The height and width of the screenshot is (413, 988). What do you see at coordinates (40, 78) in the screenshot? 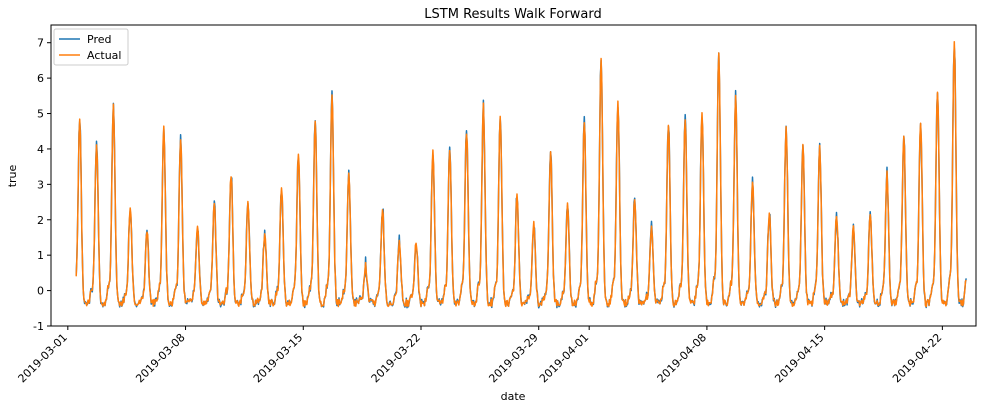
I see `y-tick-label: 6` at bounding box center [40, 78].